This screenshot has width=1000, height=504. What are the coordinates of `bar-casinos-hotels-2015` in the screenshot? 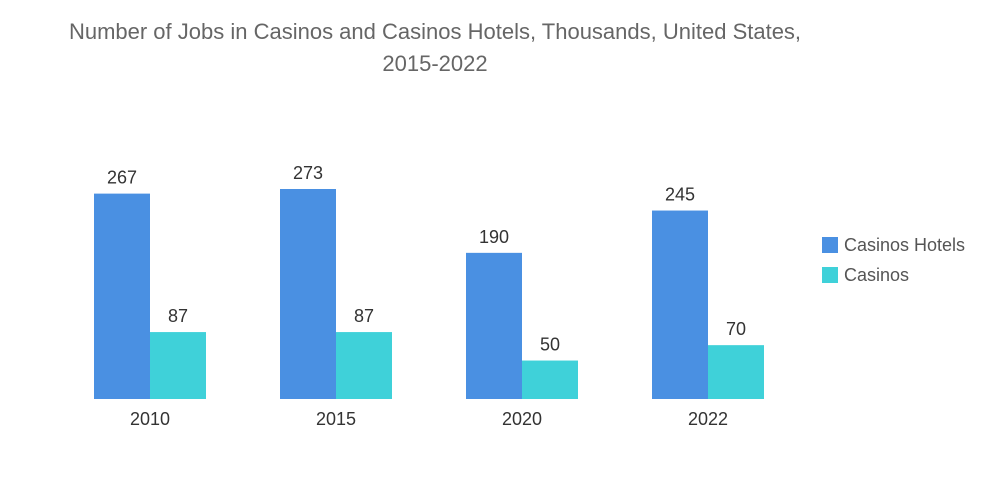 It's located at (308, 294).